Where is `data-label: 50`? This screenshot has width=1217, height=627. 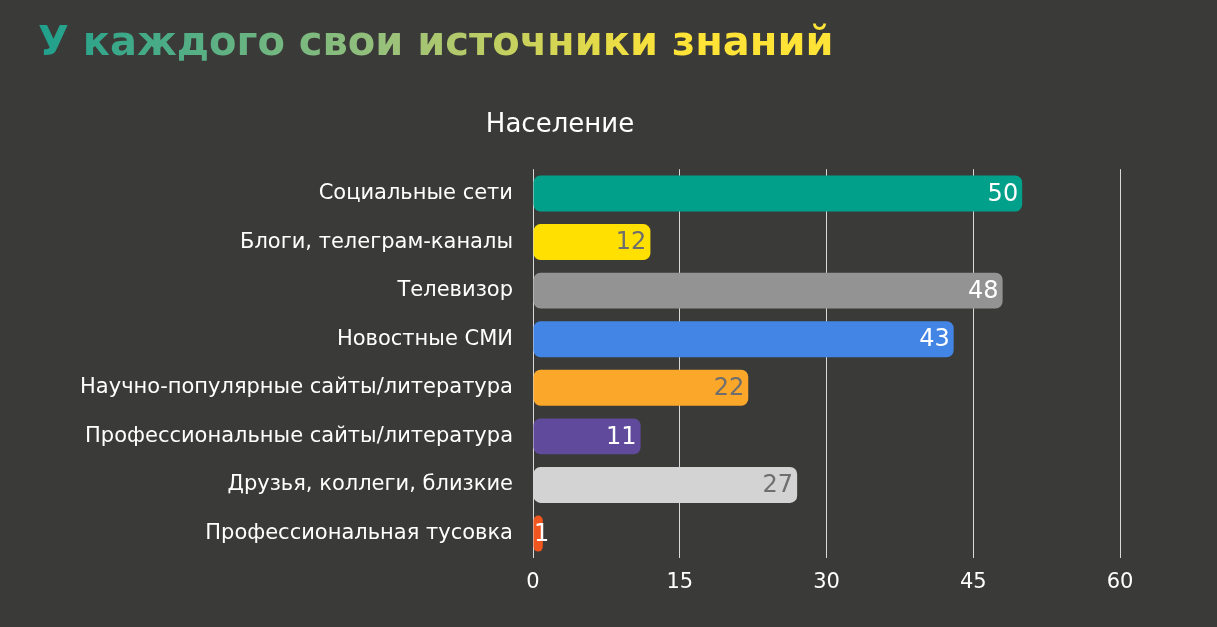 data-label: 50 is located at coordinates (1003, 192).